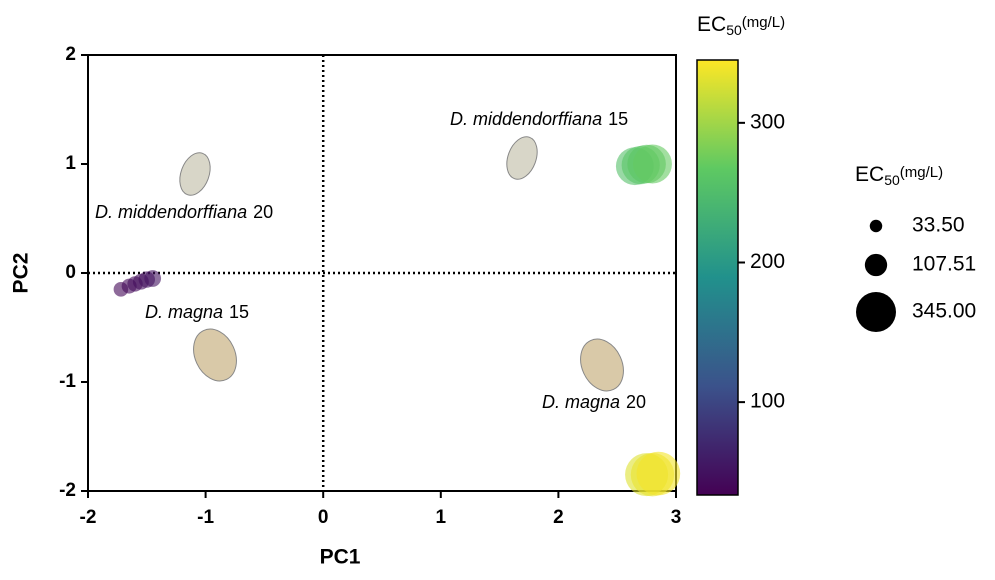 The image size is (995, 580). Describe the element at coordinates (734, 30) in the screenshot. I see `colorbar-title-sub: 50` at that location.